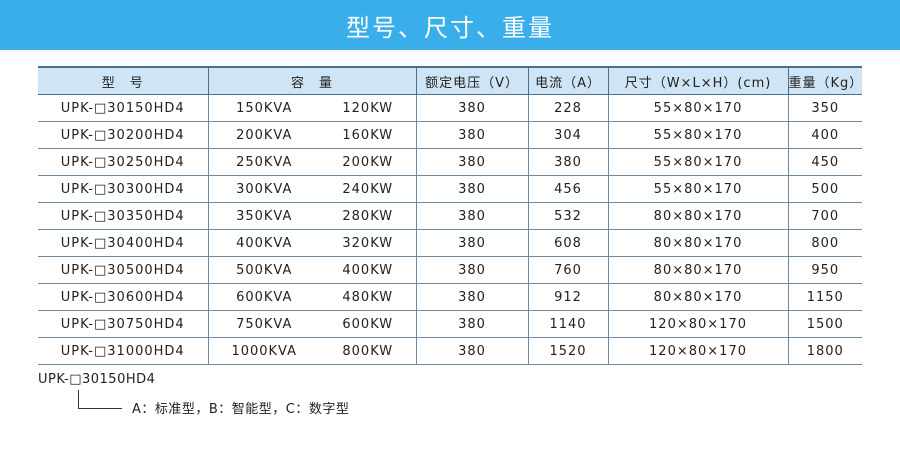 The width and height of the screenshot is (900, 449). What do you see at coordinates (123, 324) in the screenshot?
I see `cell-model: UPK-□30750HD4` at bounding box center [123, 324].